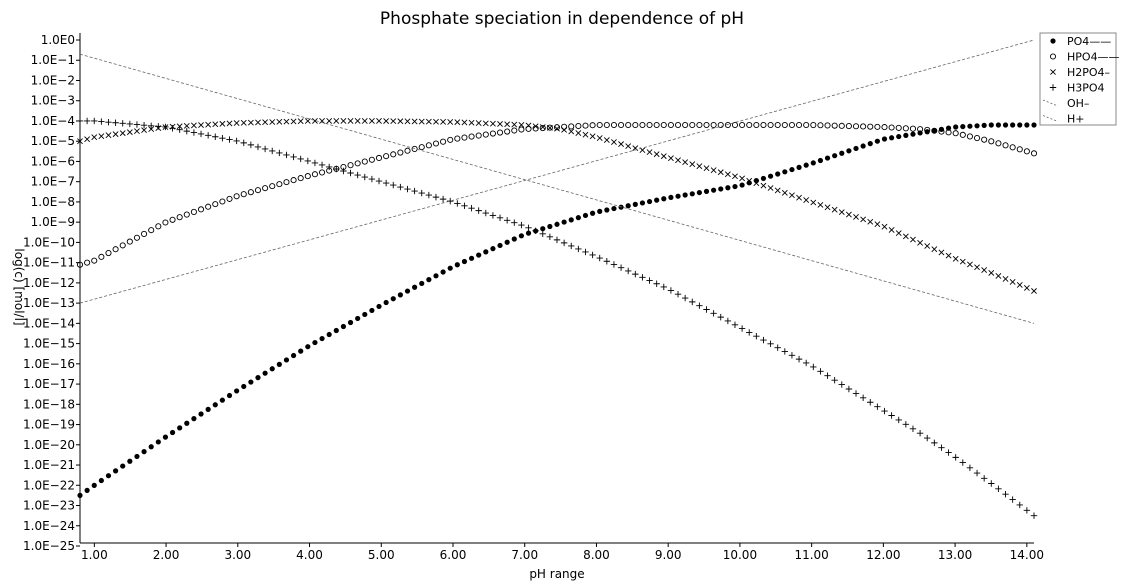 The width and height of the screenshot is (1124, 587). I want to click on x-axis-label: pH range, so click(556, 574).